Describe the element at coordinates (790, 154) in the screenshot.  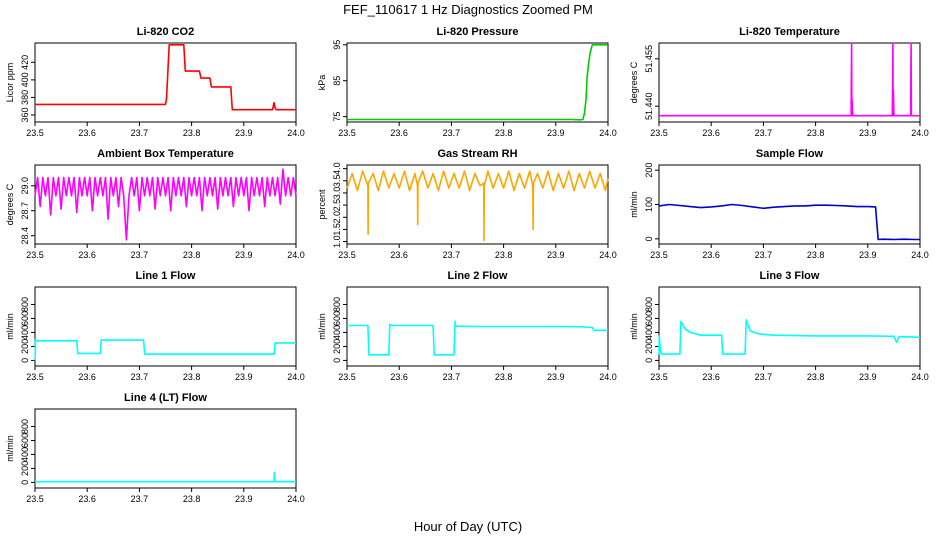
I see `chart-title: Sample Flow` at that location.